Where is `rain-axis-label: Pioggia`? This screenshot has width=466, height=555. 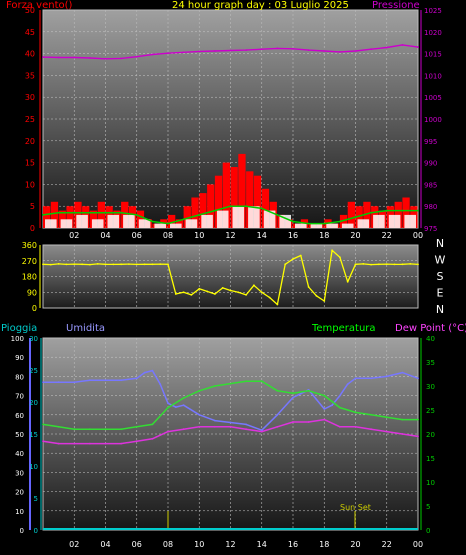
rain-axis-label: Pioggia is located at coordinates (19, 328).